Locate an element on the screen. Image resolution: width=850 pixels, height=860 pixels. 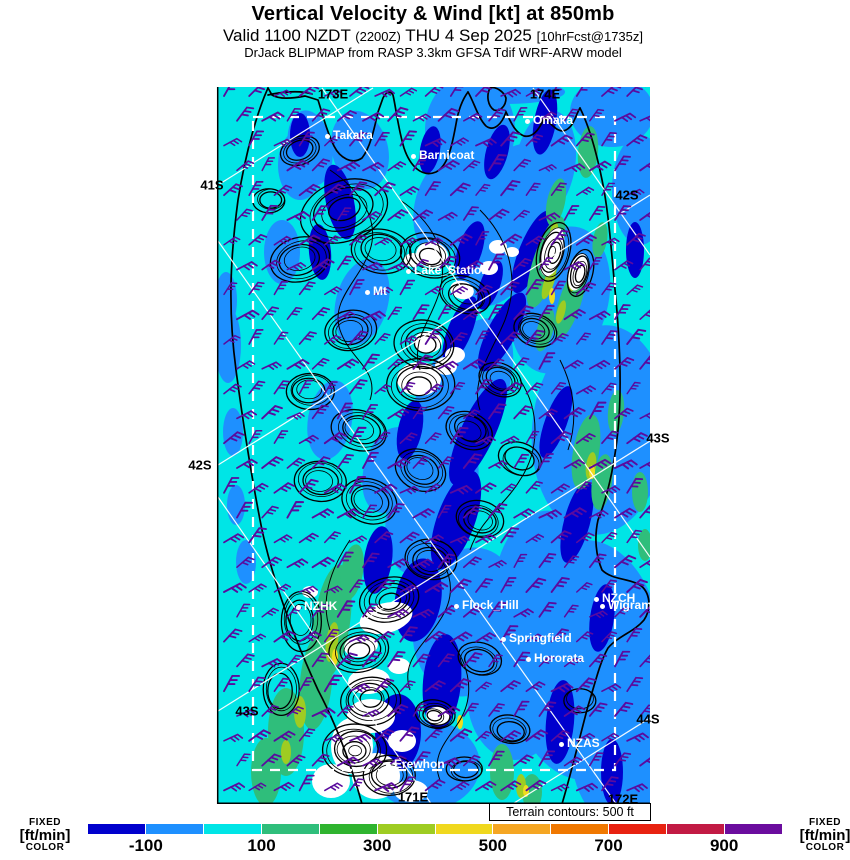
colorbar is located at coordinates (435, 829).